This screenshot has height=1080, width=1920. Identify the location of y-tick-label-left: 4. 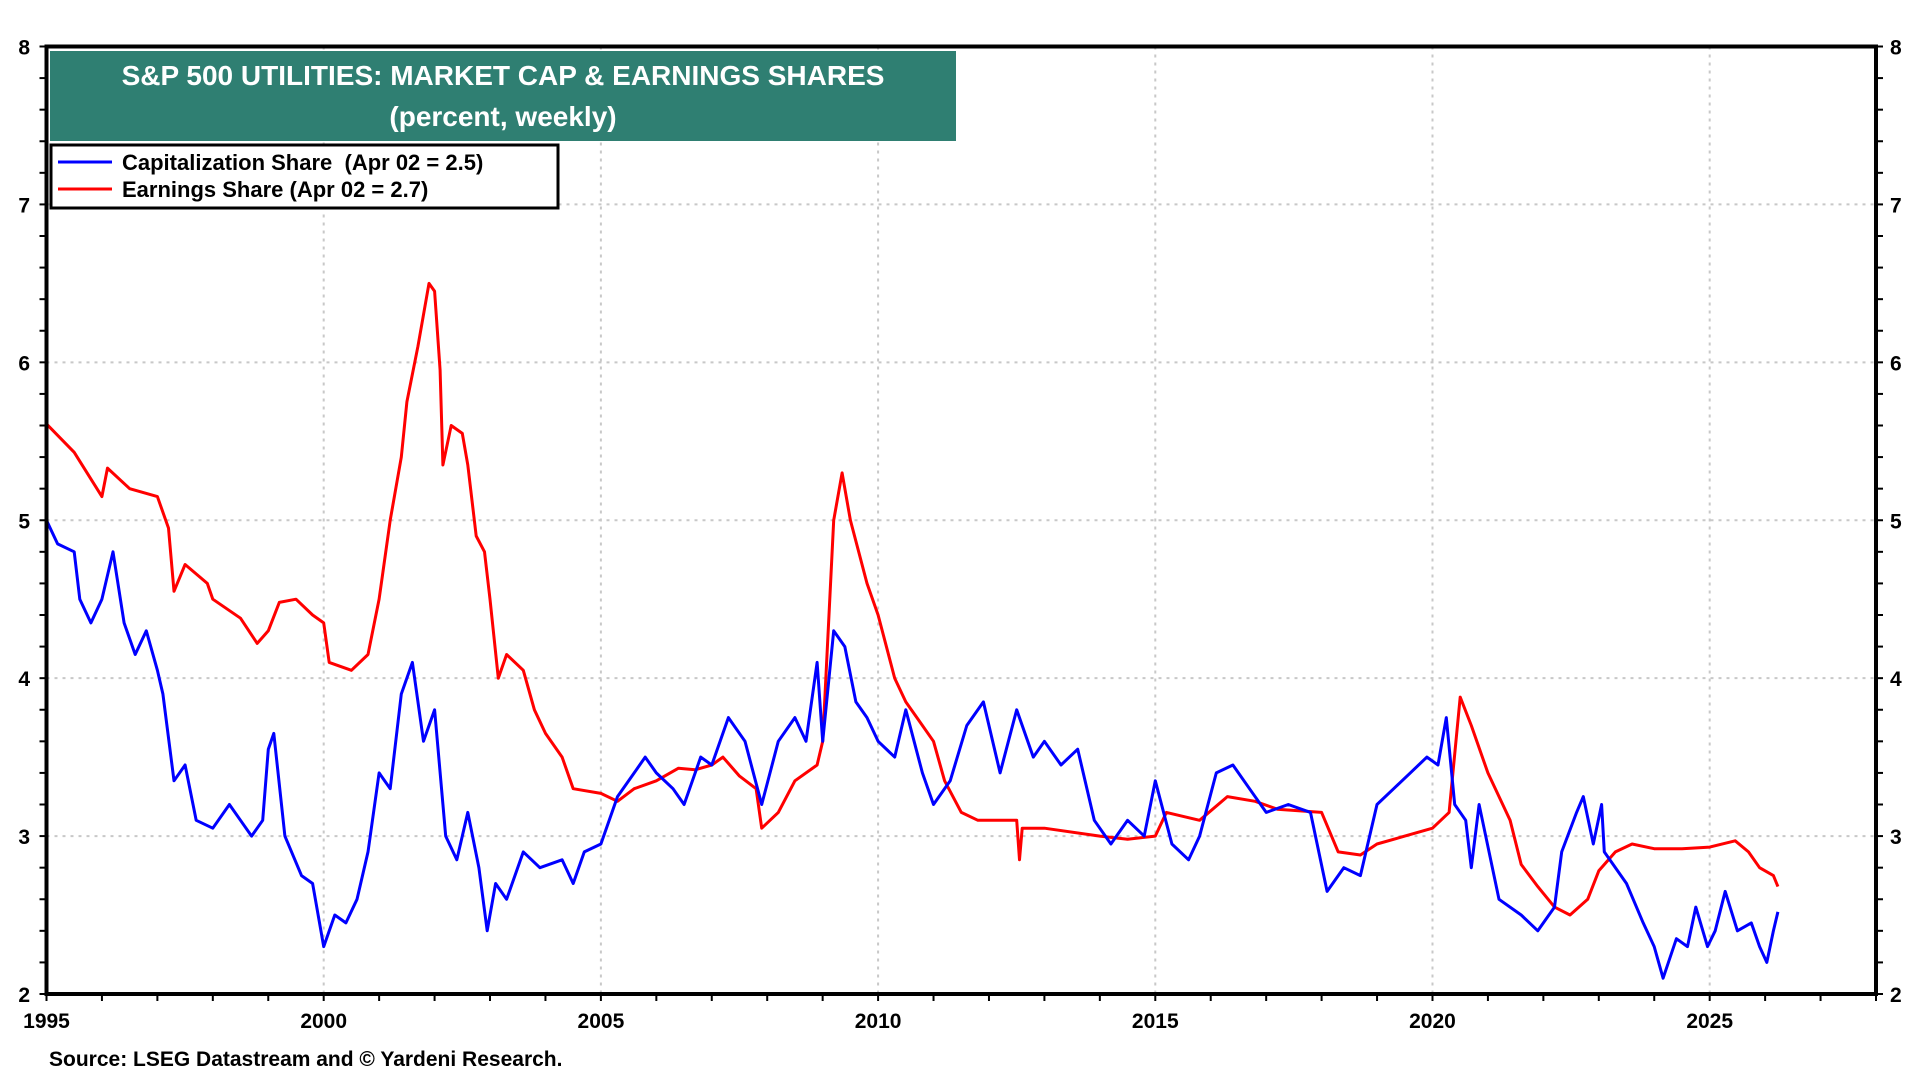
(24, 679).